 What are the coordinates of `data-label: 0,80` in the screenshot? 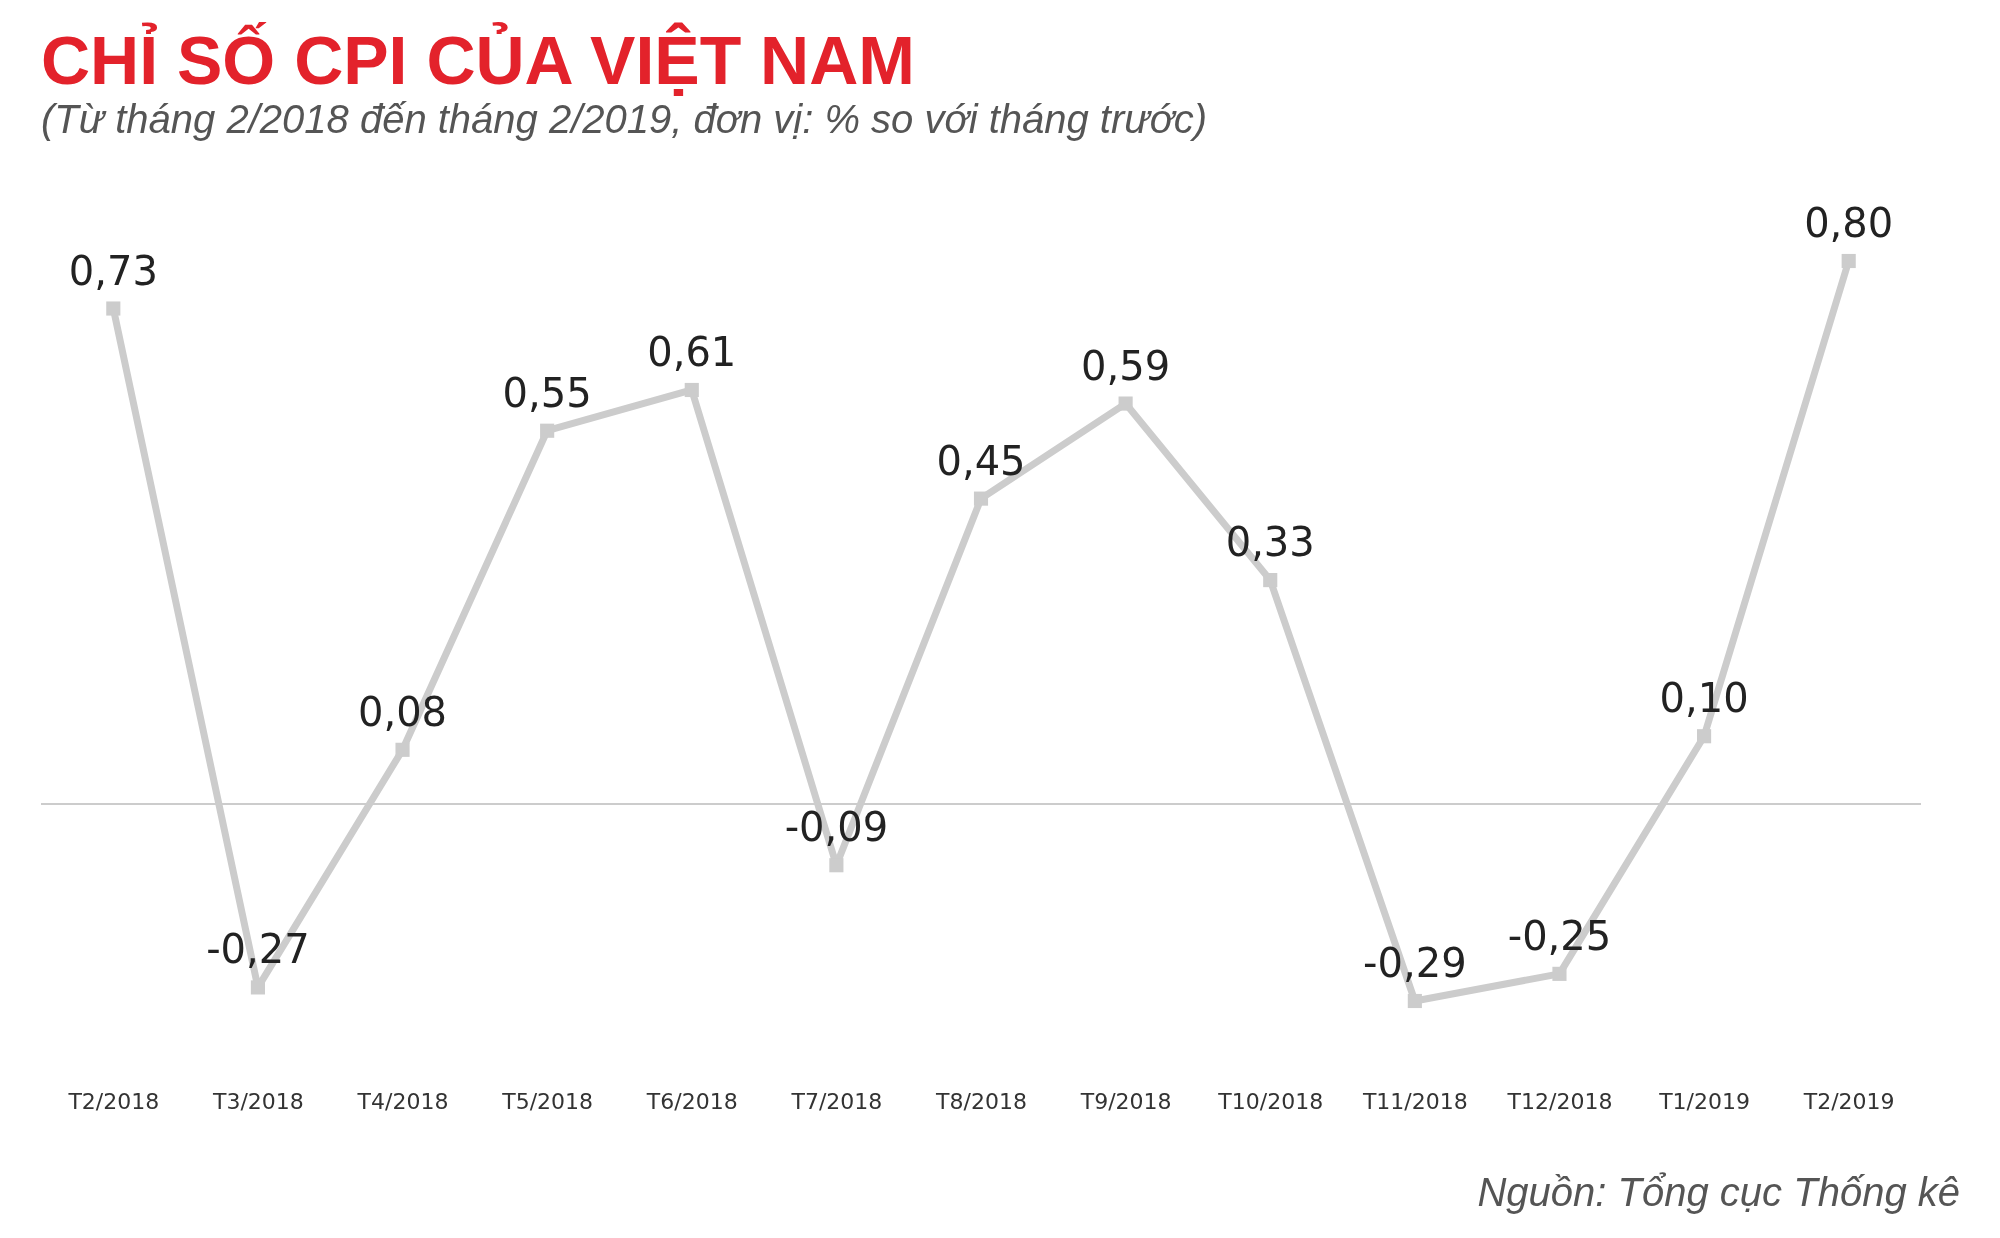 It's located at (1849, 223).